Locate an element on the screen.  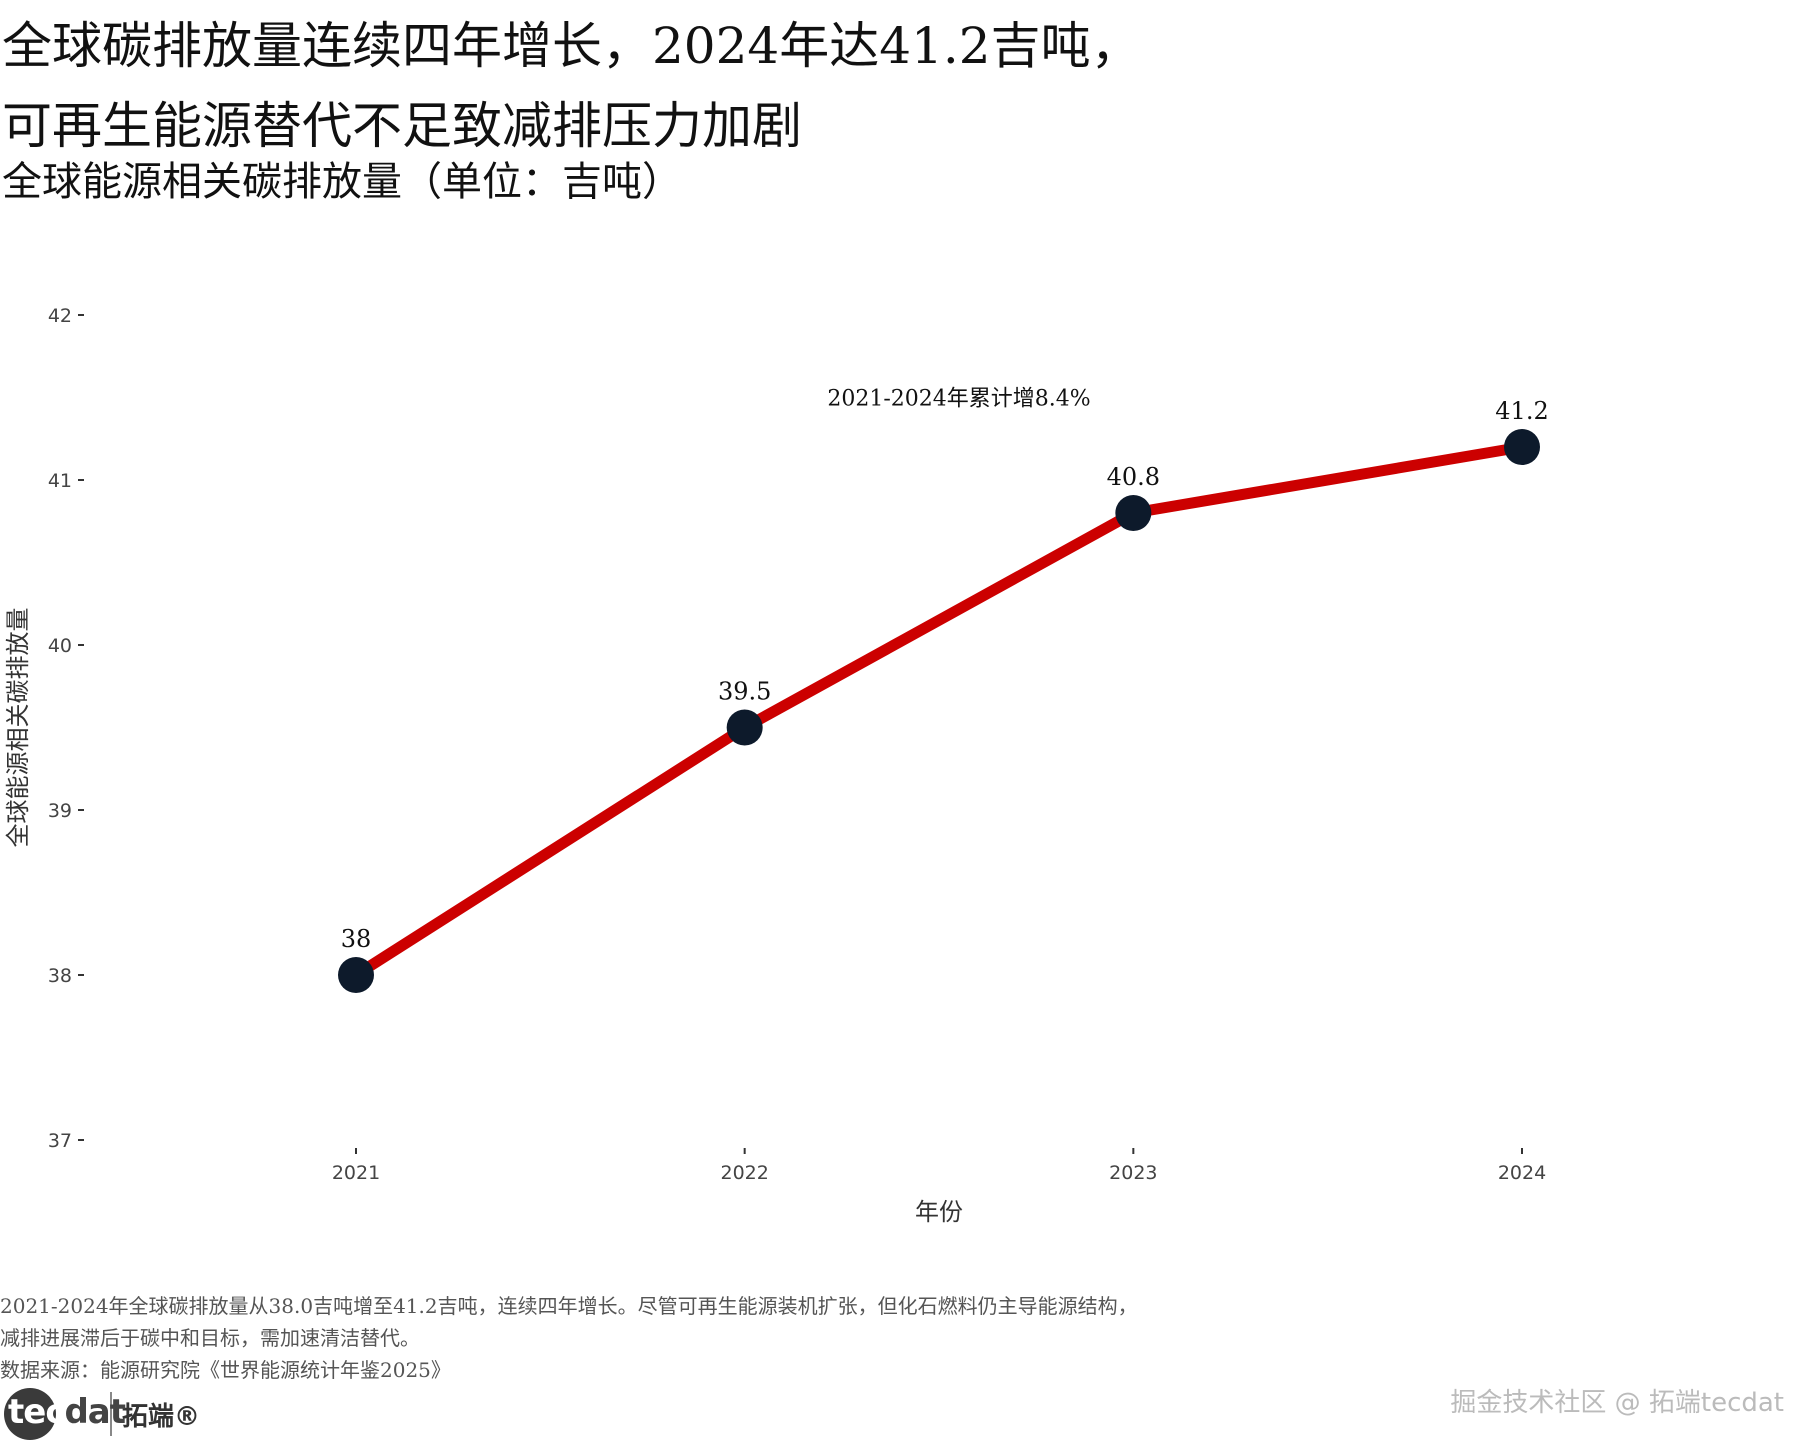
x-axis-label: 年份 is located at coordinates (939, 1212).